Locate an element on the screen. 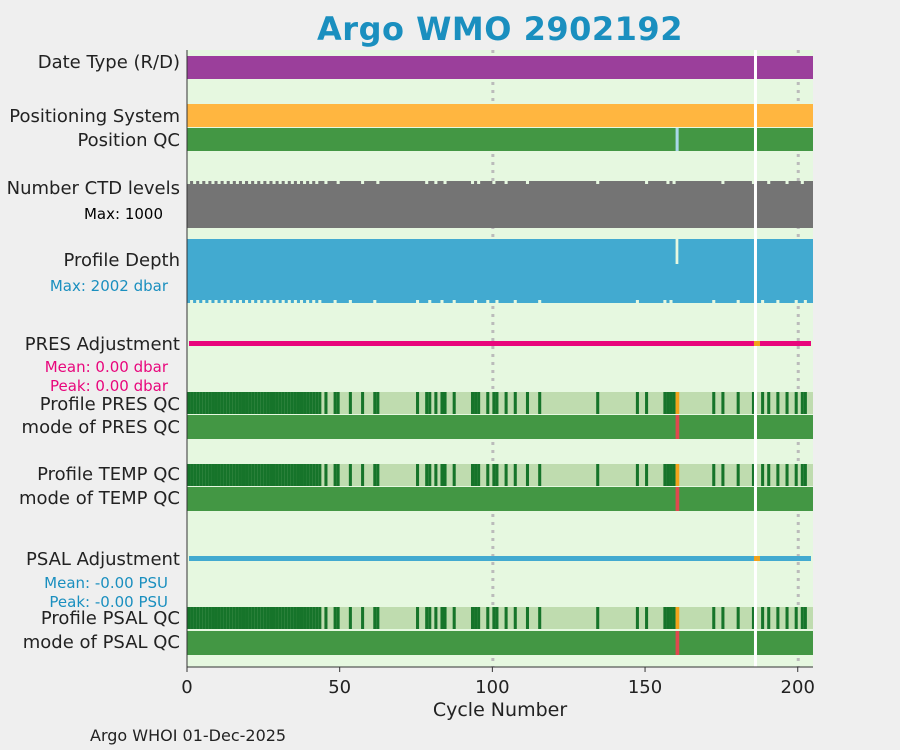 This screenshot has height=750, width=900. label-pres-adjustment: PRES Adjustment is located at coordinates (102, 344).